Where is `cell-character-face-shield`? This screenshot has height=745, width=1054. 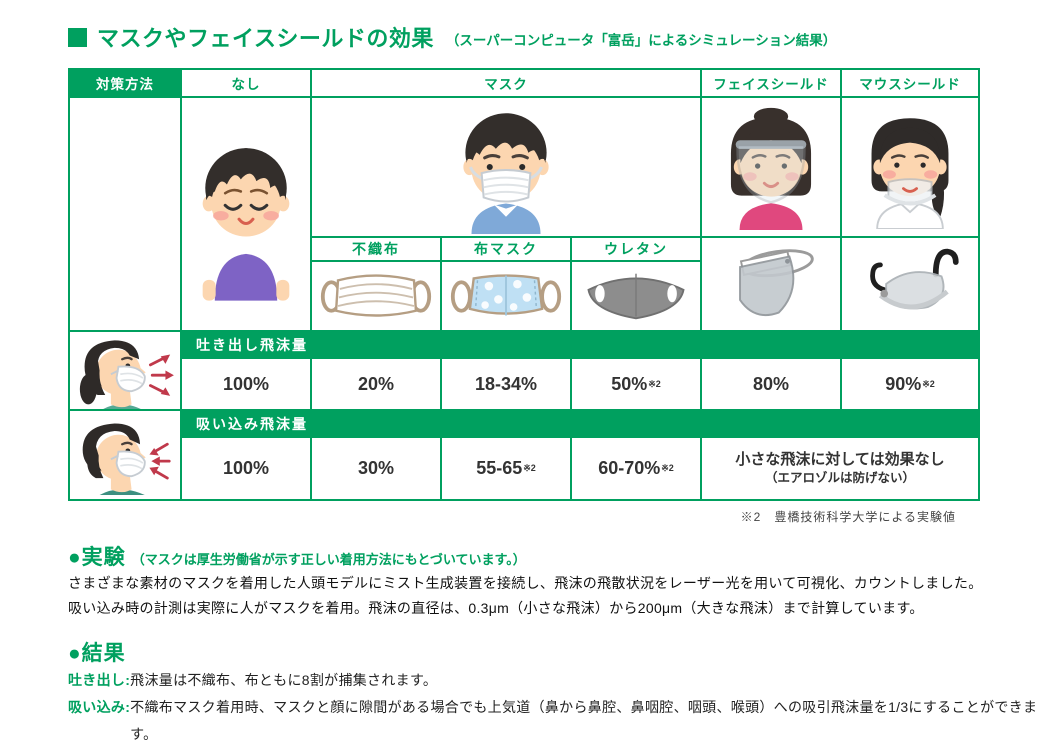
cell-character-face-shield is located at coordinates (771, 167).